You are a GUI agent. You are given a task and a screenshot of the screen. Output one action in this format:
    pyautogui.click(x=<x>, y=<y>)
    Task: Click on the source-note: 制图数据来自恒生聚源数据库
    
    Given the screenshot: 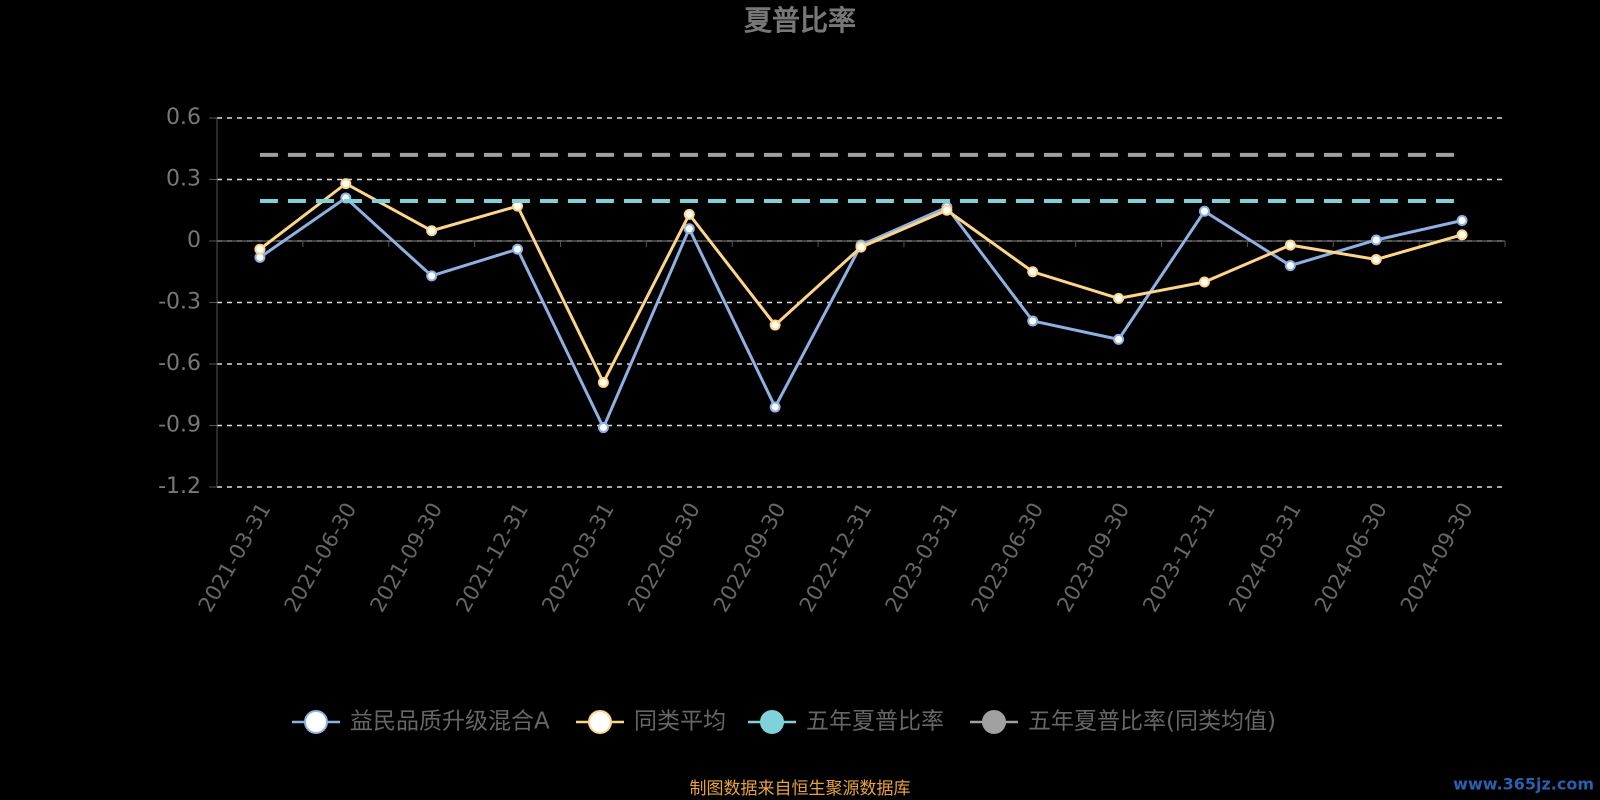 What is the action you would take?
    pyautogui.click(x=800, y=789)
    